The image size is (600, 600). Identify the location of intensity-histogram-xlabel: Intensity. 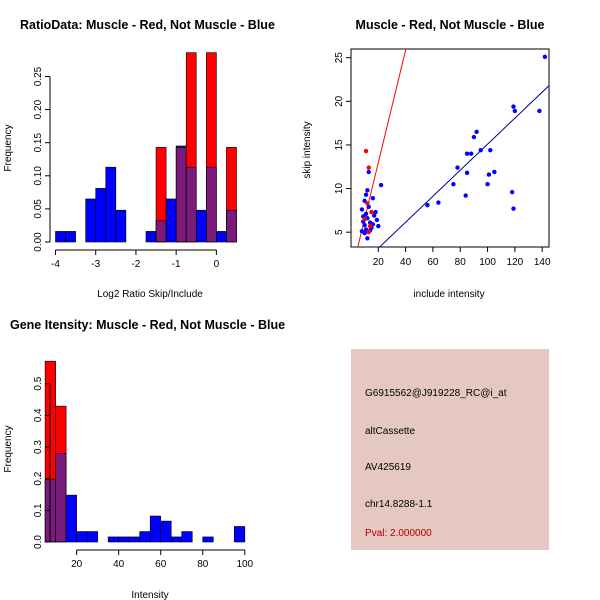
(149, 595).